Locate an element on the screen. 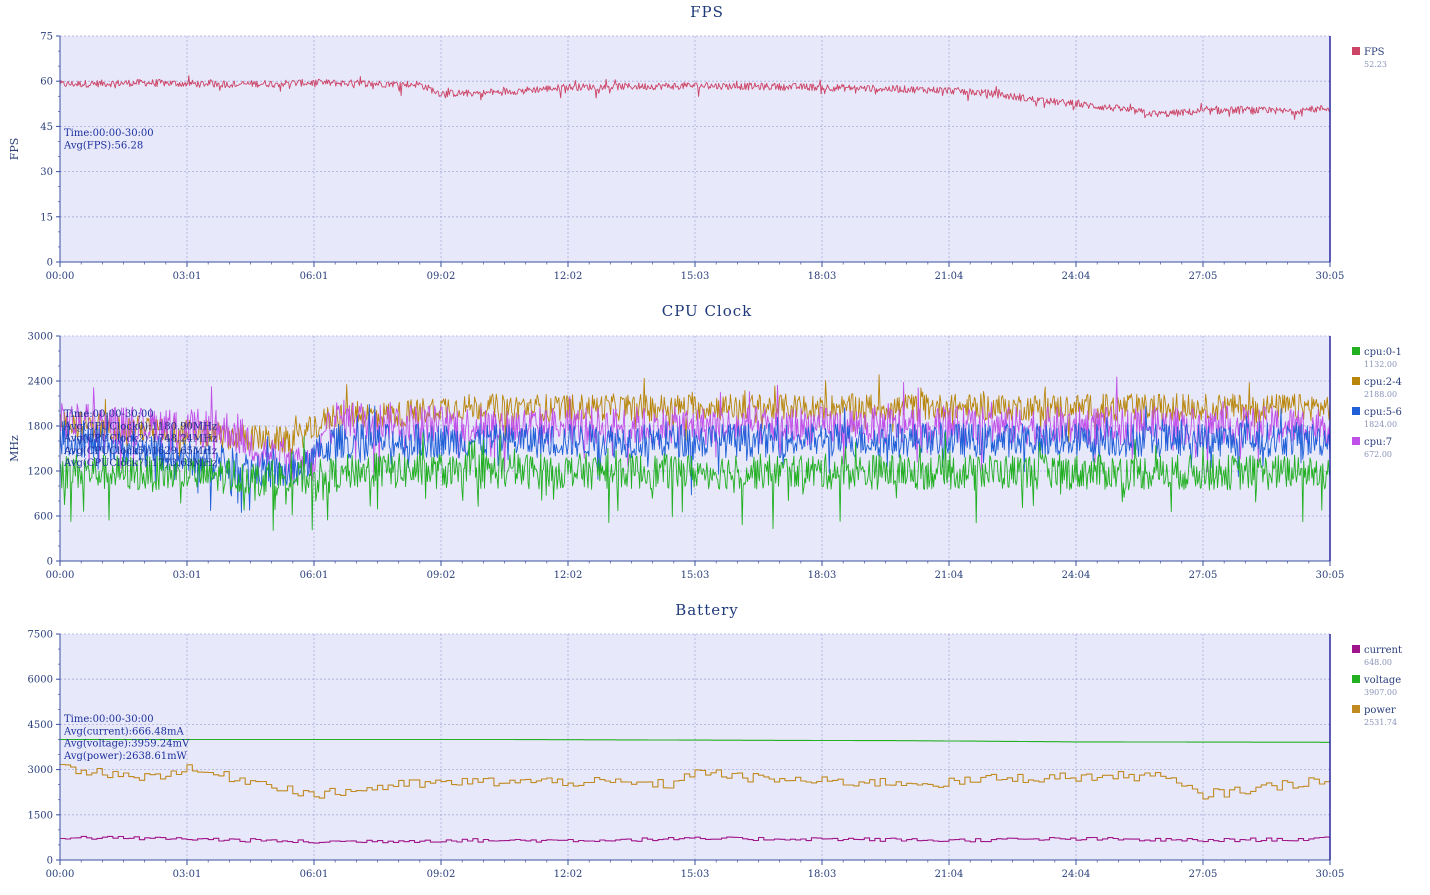 This screenshot has width=1430, height=895. legend-item-current: current 648.00 is located at coordinates (1377, 656).